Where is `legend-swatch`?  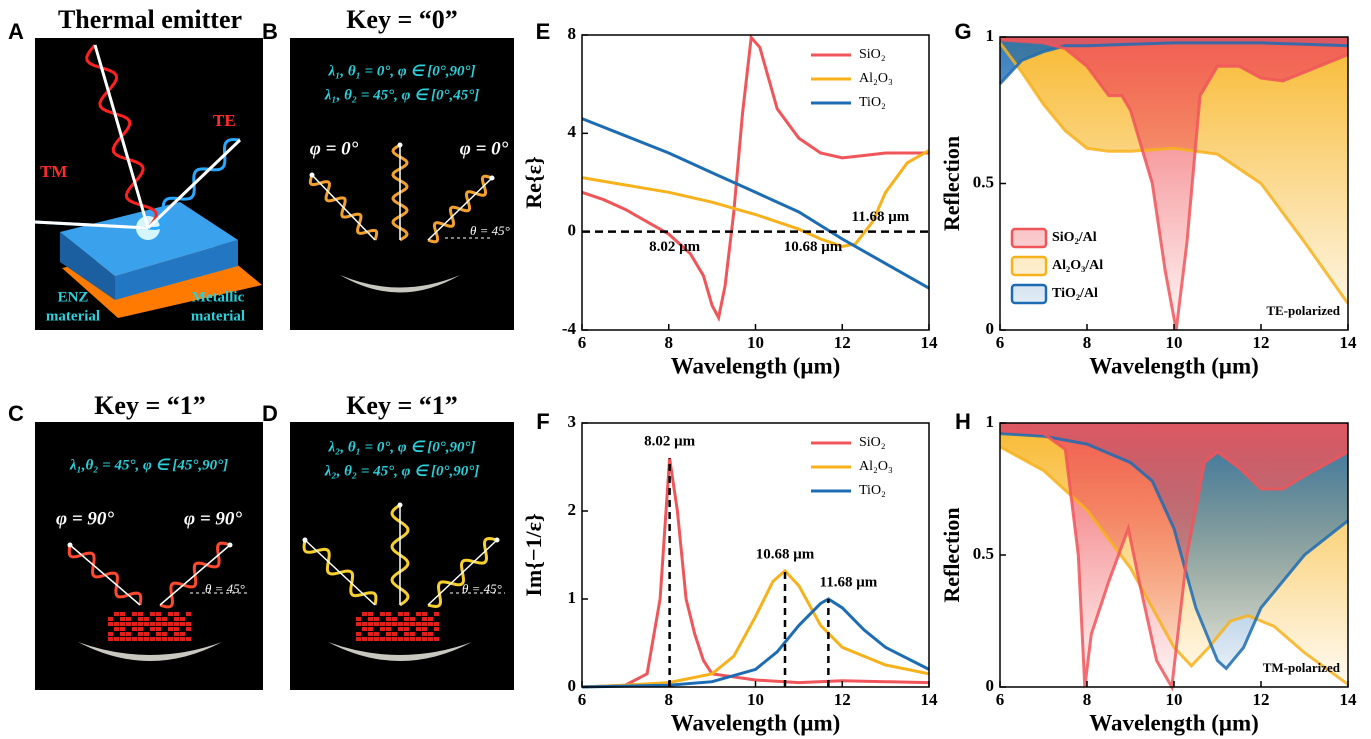
legend-swatch is located at coordinates (1029, 266).